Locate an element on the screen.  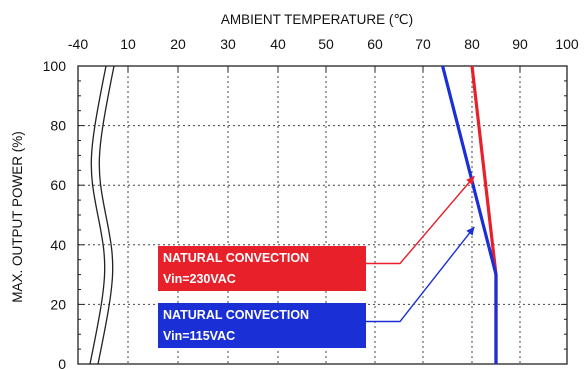
x-tick-label: 70 is located at coordinates (423, 44).